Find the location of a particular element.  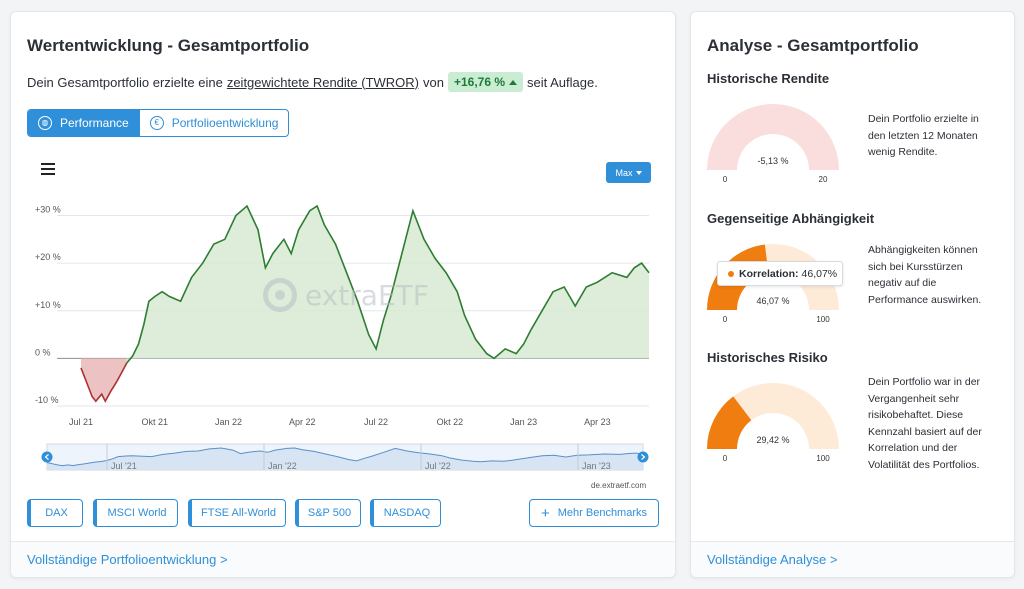

navigator-right-handle is located at coordinates (643, 457).